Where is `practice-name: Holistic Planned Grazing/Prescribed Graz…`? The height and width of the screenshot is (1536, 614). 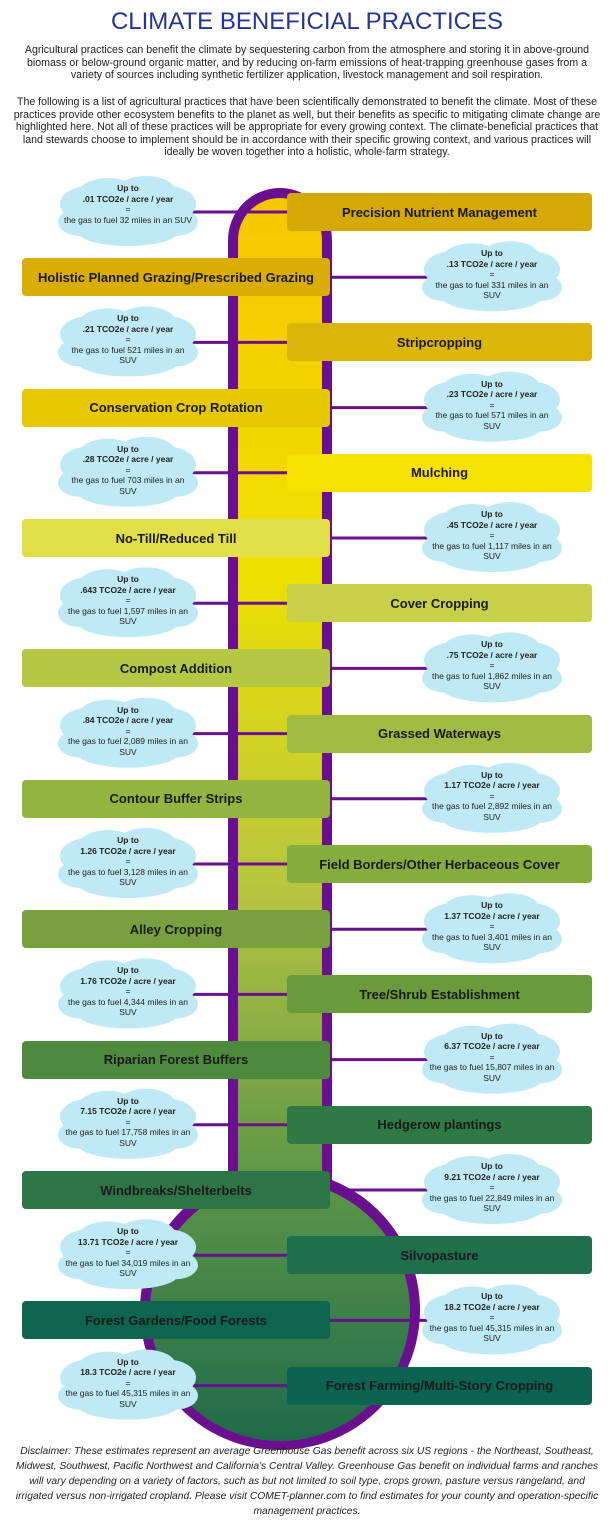
practice-name: Holistic Planned Grazing/Prescribed Graz… is located at coordinates (176, 277).